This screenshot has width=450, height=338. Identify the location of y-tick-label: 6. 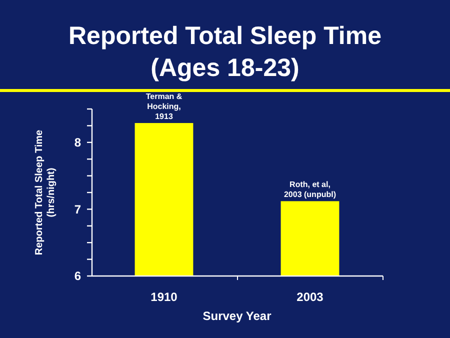
(78, 276).